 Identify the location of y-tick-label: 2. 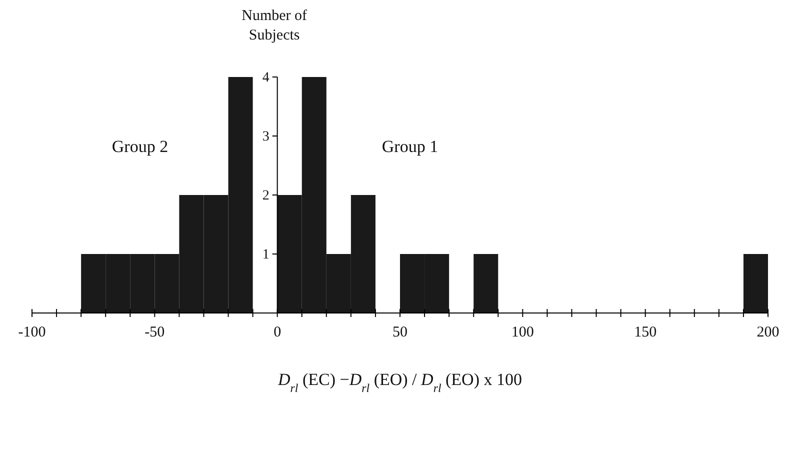
(266, 196).